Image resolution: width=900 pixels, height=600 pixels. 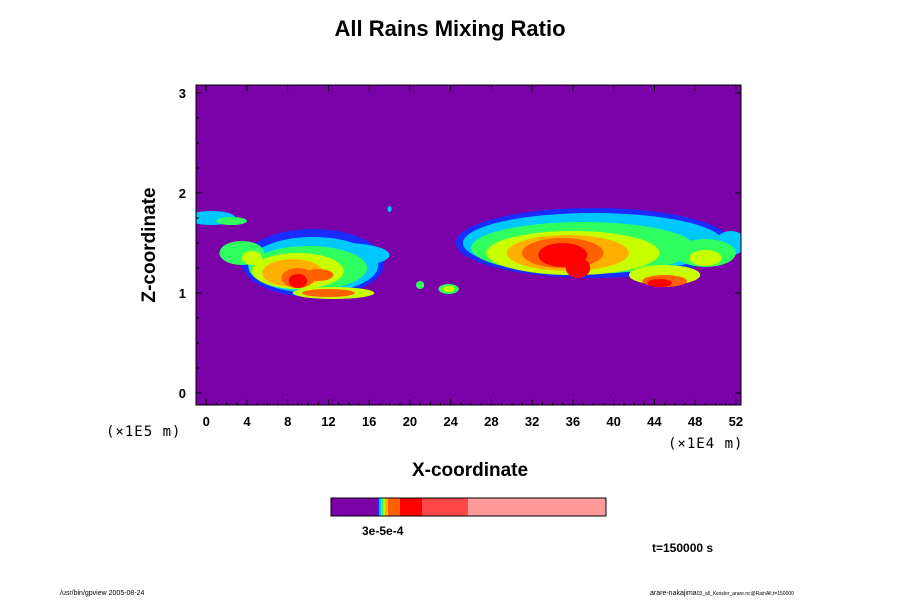 What do you see at coordinates (247, 421) in the screenshot?
I see `x-tick-label: 4` at bounding box center [247, 421].